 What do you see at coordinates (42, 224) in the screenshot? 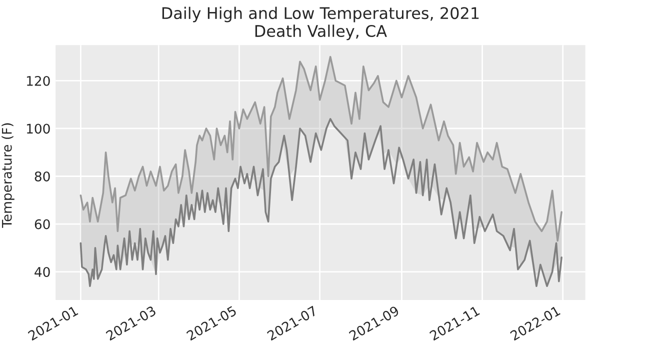
I see `y-tick-label: 60` at bounding box center [42, 224].